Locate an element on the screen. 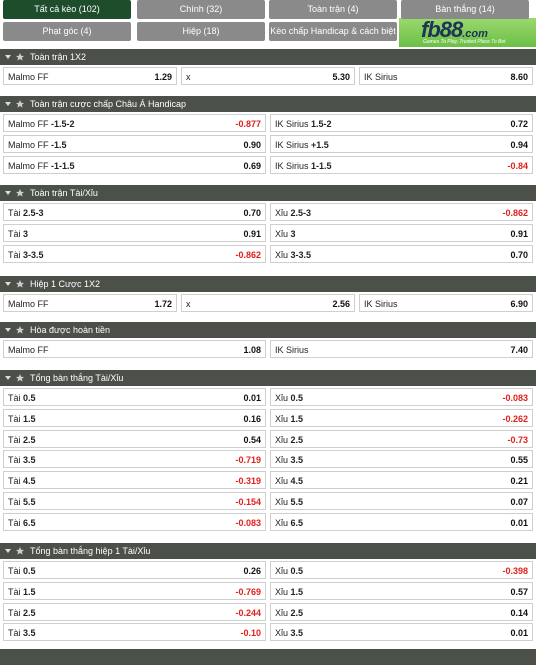 The width and height of the screenshot is (536, 665). selection-label: Malmo FF is located at coordinates (28, 304).